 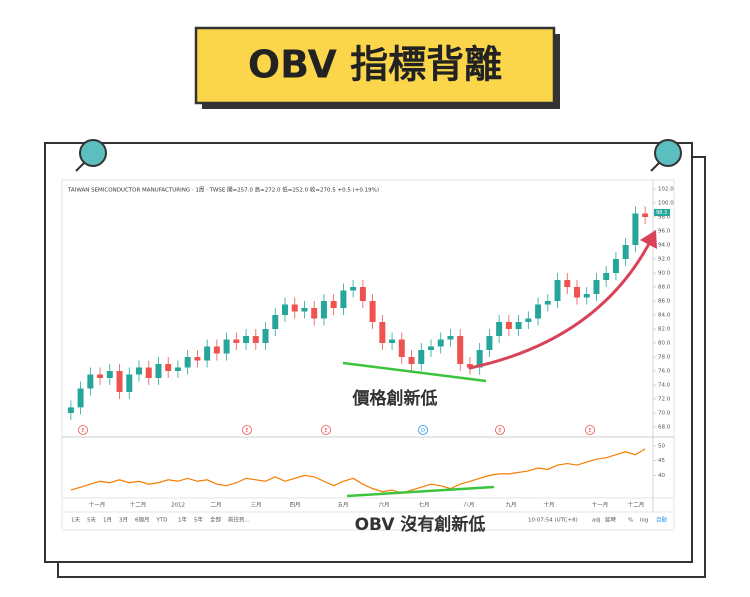 What do you see at coordinates (468, 505) in the screenshot?
I see `x-tick-label: 八月` at bounding box center [468, 505].